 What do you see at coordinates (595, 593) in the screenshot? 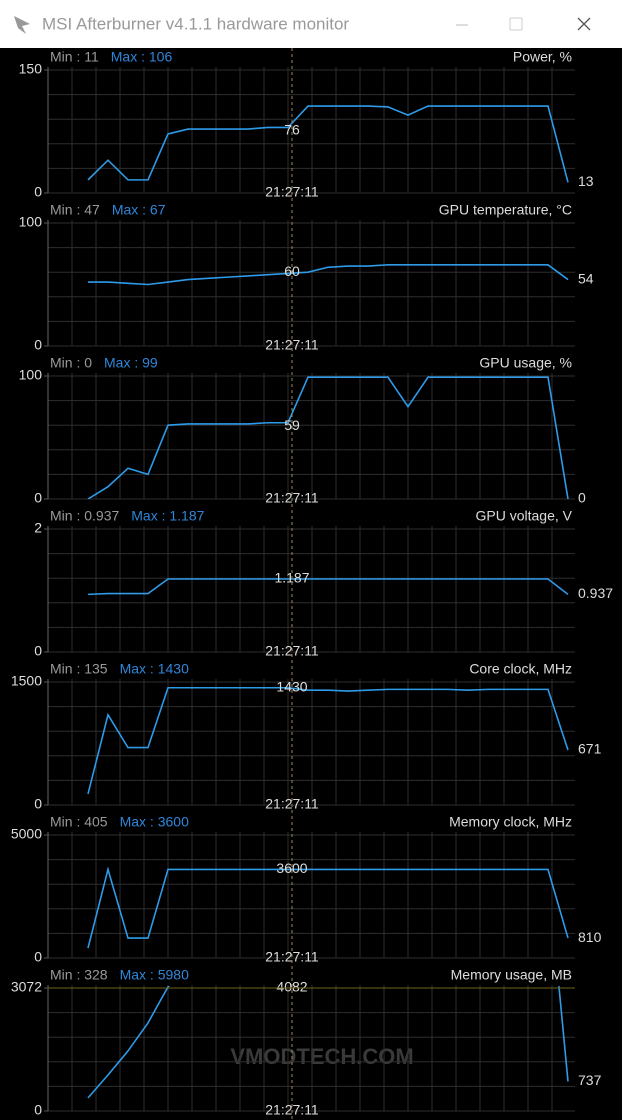
I see `current-value: 0.937` at bounding box center [595, 593].